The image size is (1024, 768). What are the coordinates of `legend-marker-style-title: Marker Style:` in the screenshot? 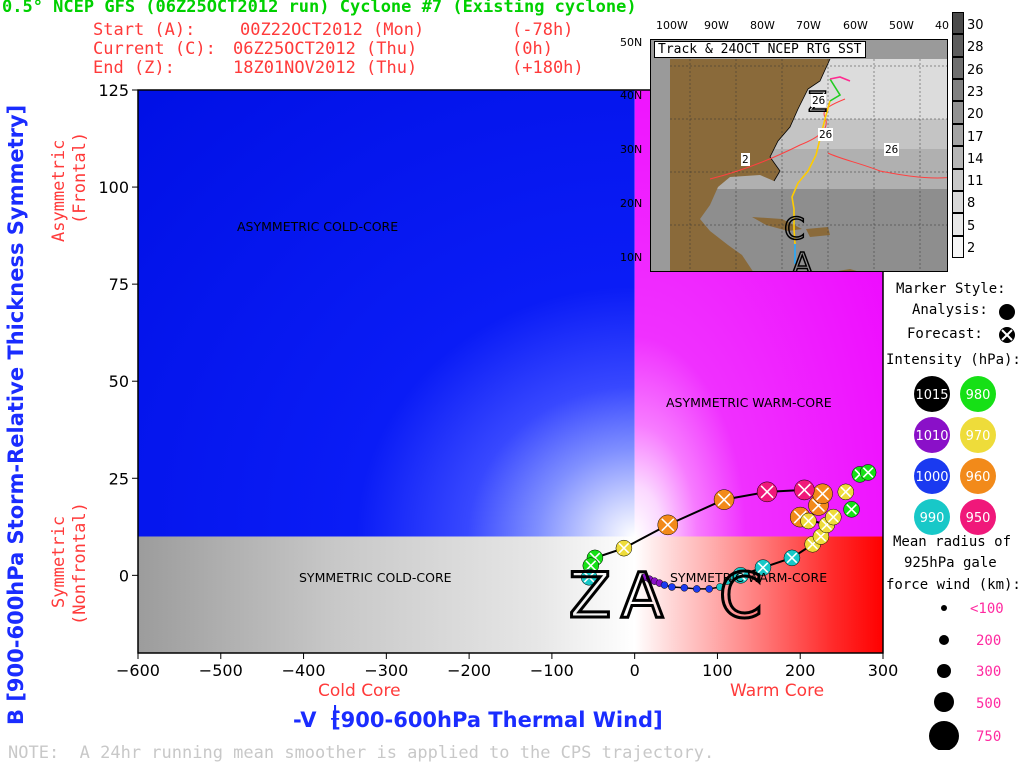 It's located at (951, 289).